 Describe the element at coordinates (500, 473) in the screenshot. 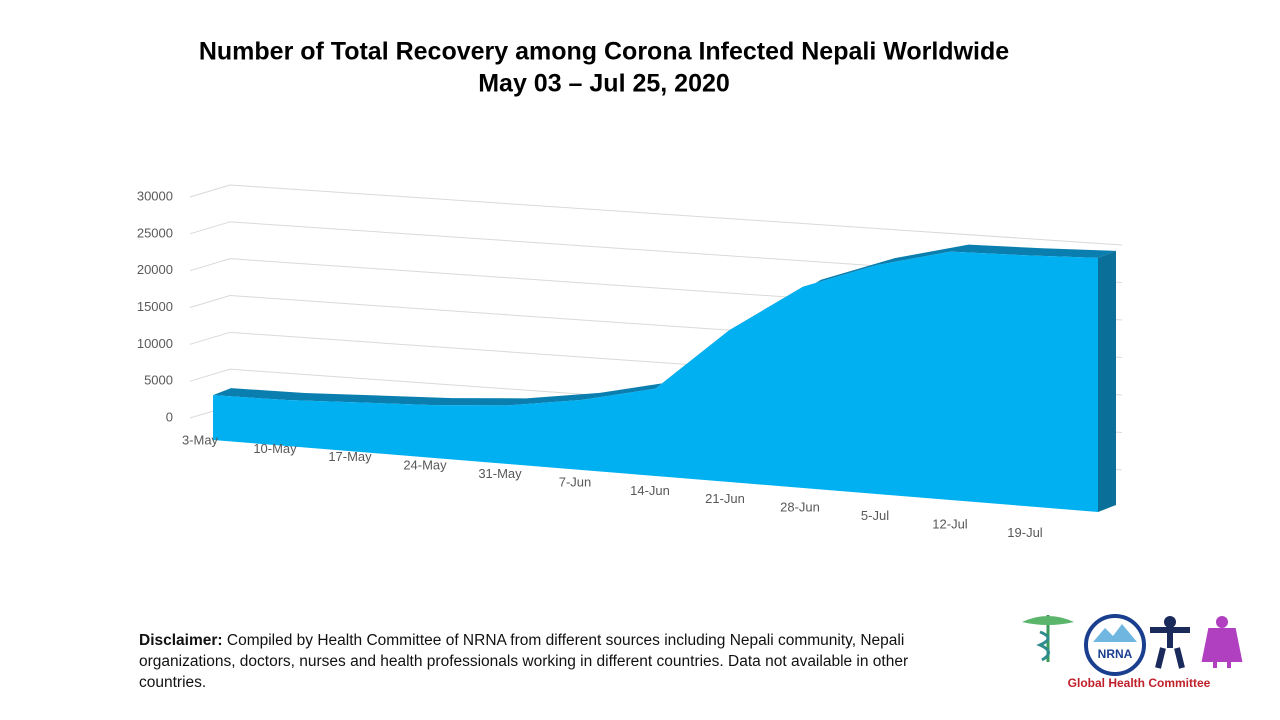

I see `x-tick-label: 31-May` at that location.